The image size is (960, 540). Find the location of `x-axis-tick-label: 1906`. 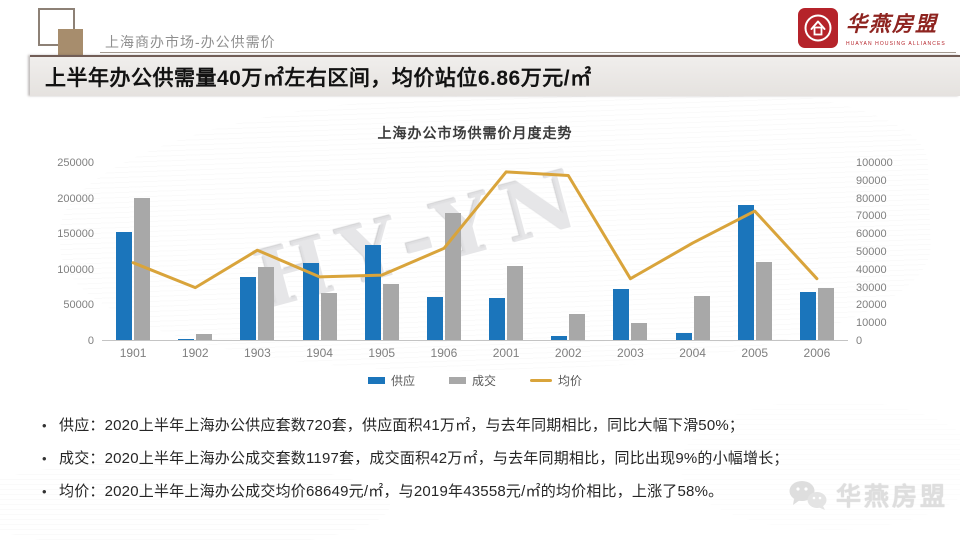

x-axis-tick-label: 1906 is located at coordinates (444, 353).